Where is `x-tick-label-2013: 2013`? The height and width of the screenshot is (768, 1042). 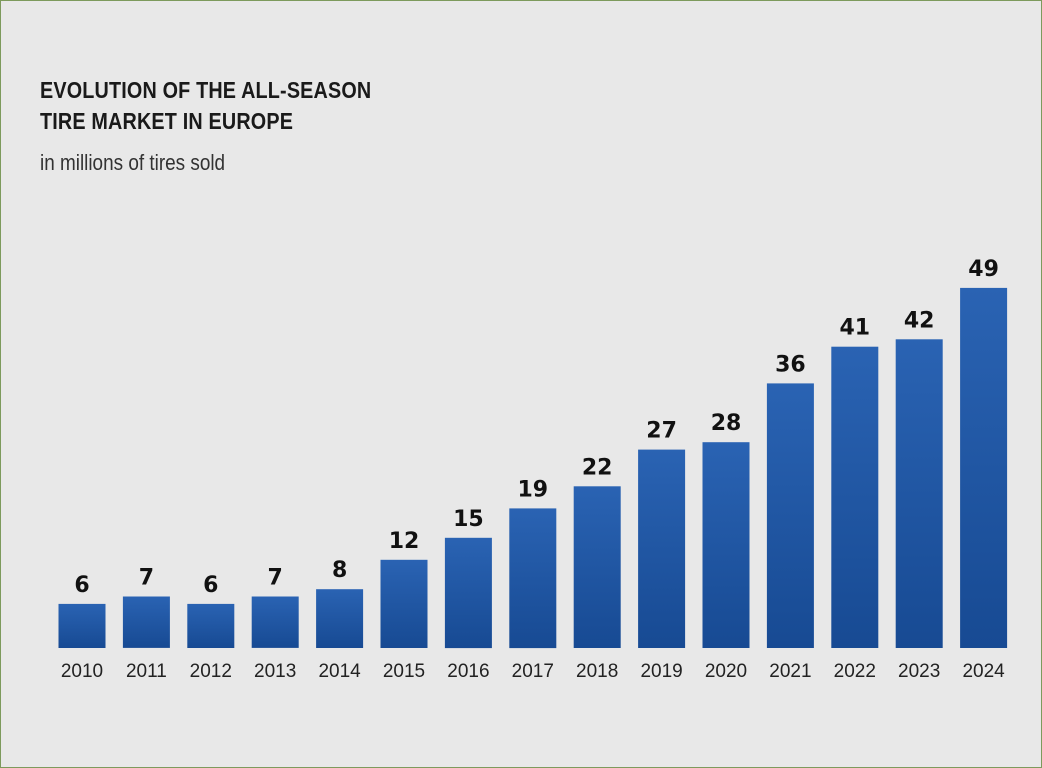 x-tick-label-2013: 2013 is located at coordinates (275, 671).